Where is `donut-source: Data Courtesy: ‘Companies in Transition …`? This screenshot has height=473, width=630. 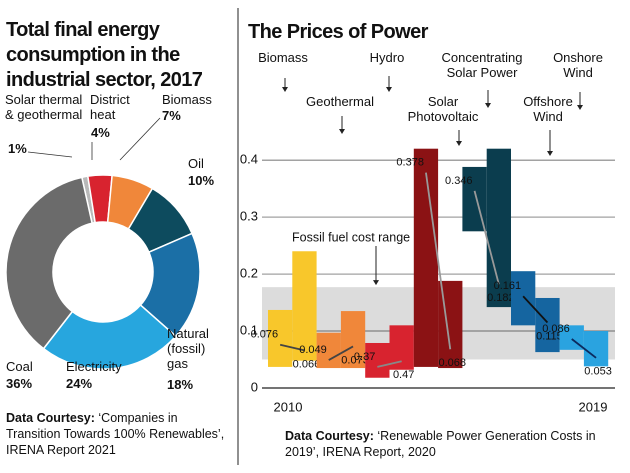
donut-source: Data Courtesy: ‘Companies in Transition … is located at coordinates (120, 434).